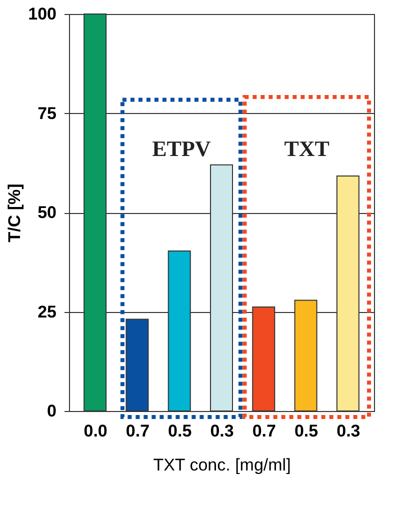  I want to click on y-tick-label: 50, so click(47, 212).